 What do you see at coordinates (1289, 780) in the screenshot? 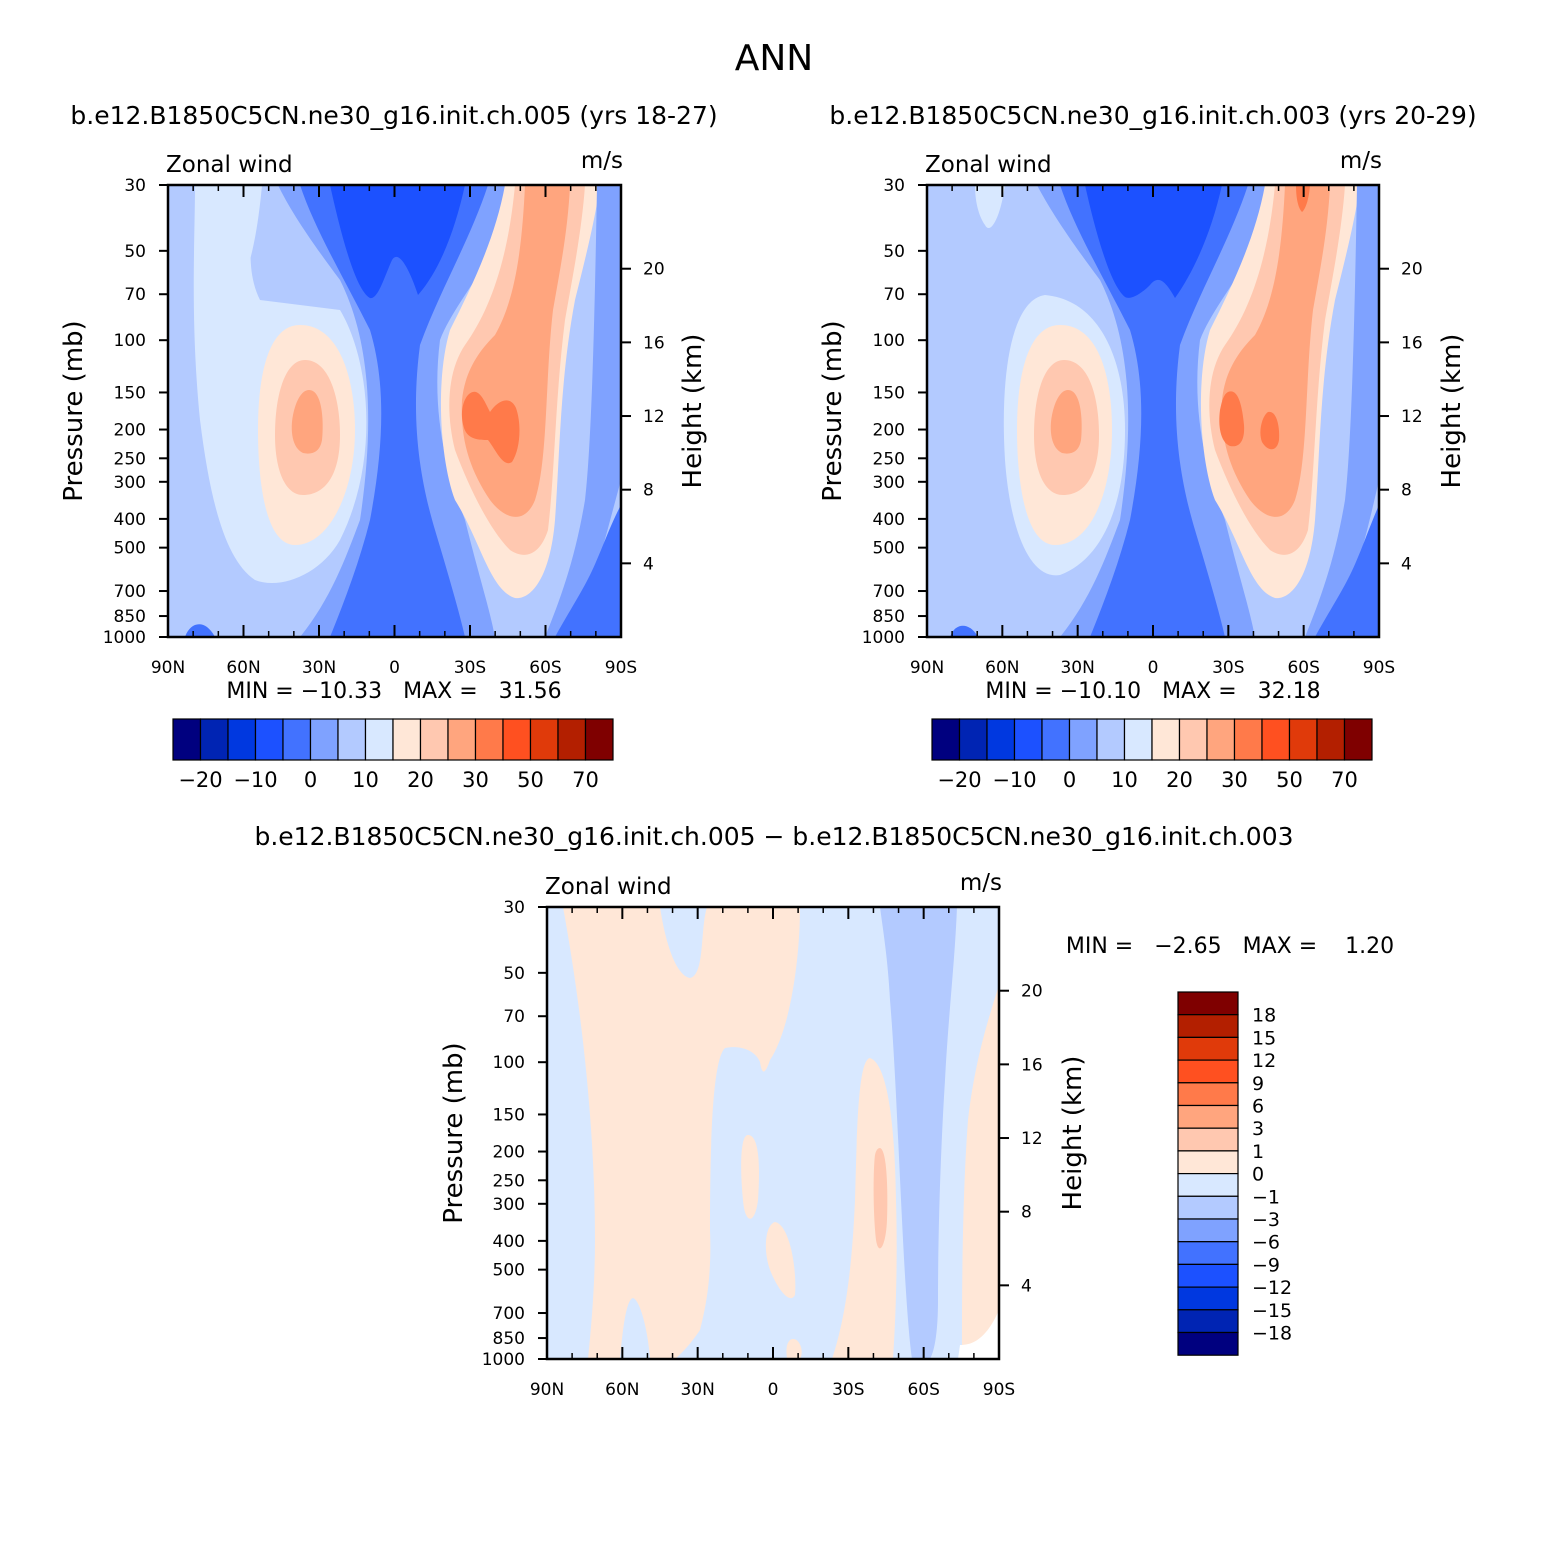
I see `colorbar-label: 50` at bounding box center [1289, 780].